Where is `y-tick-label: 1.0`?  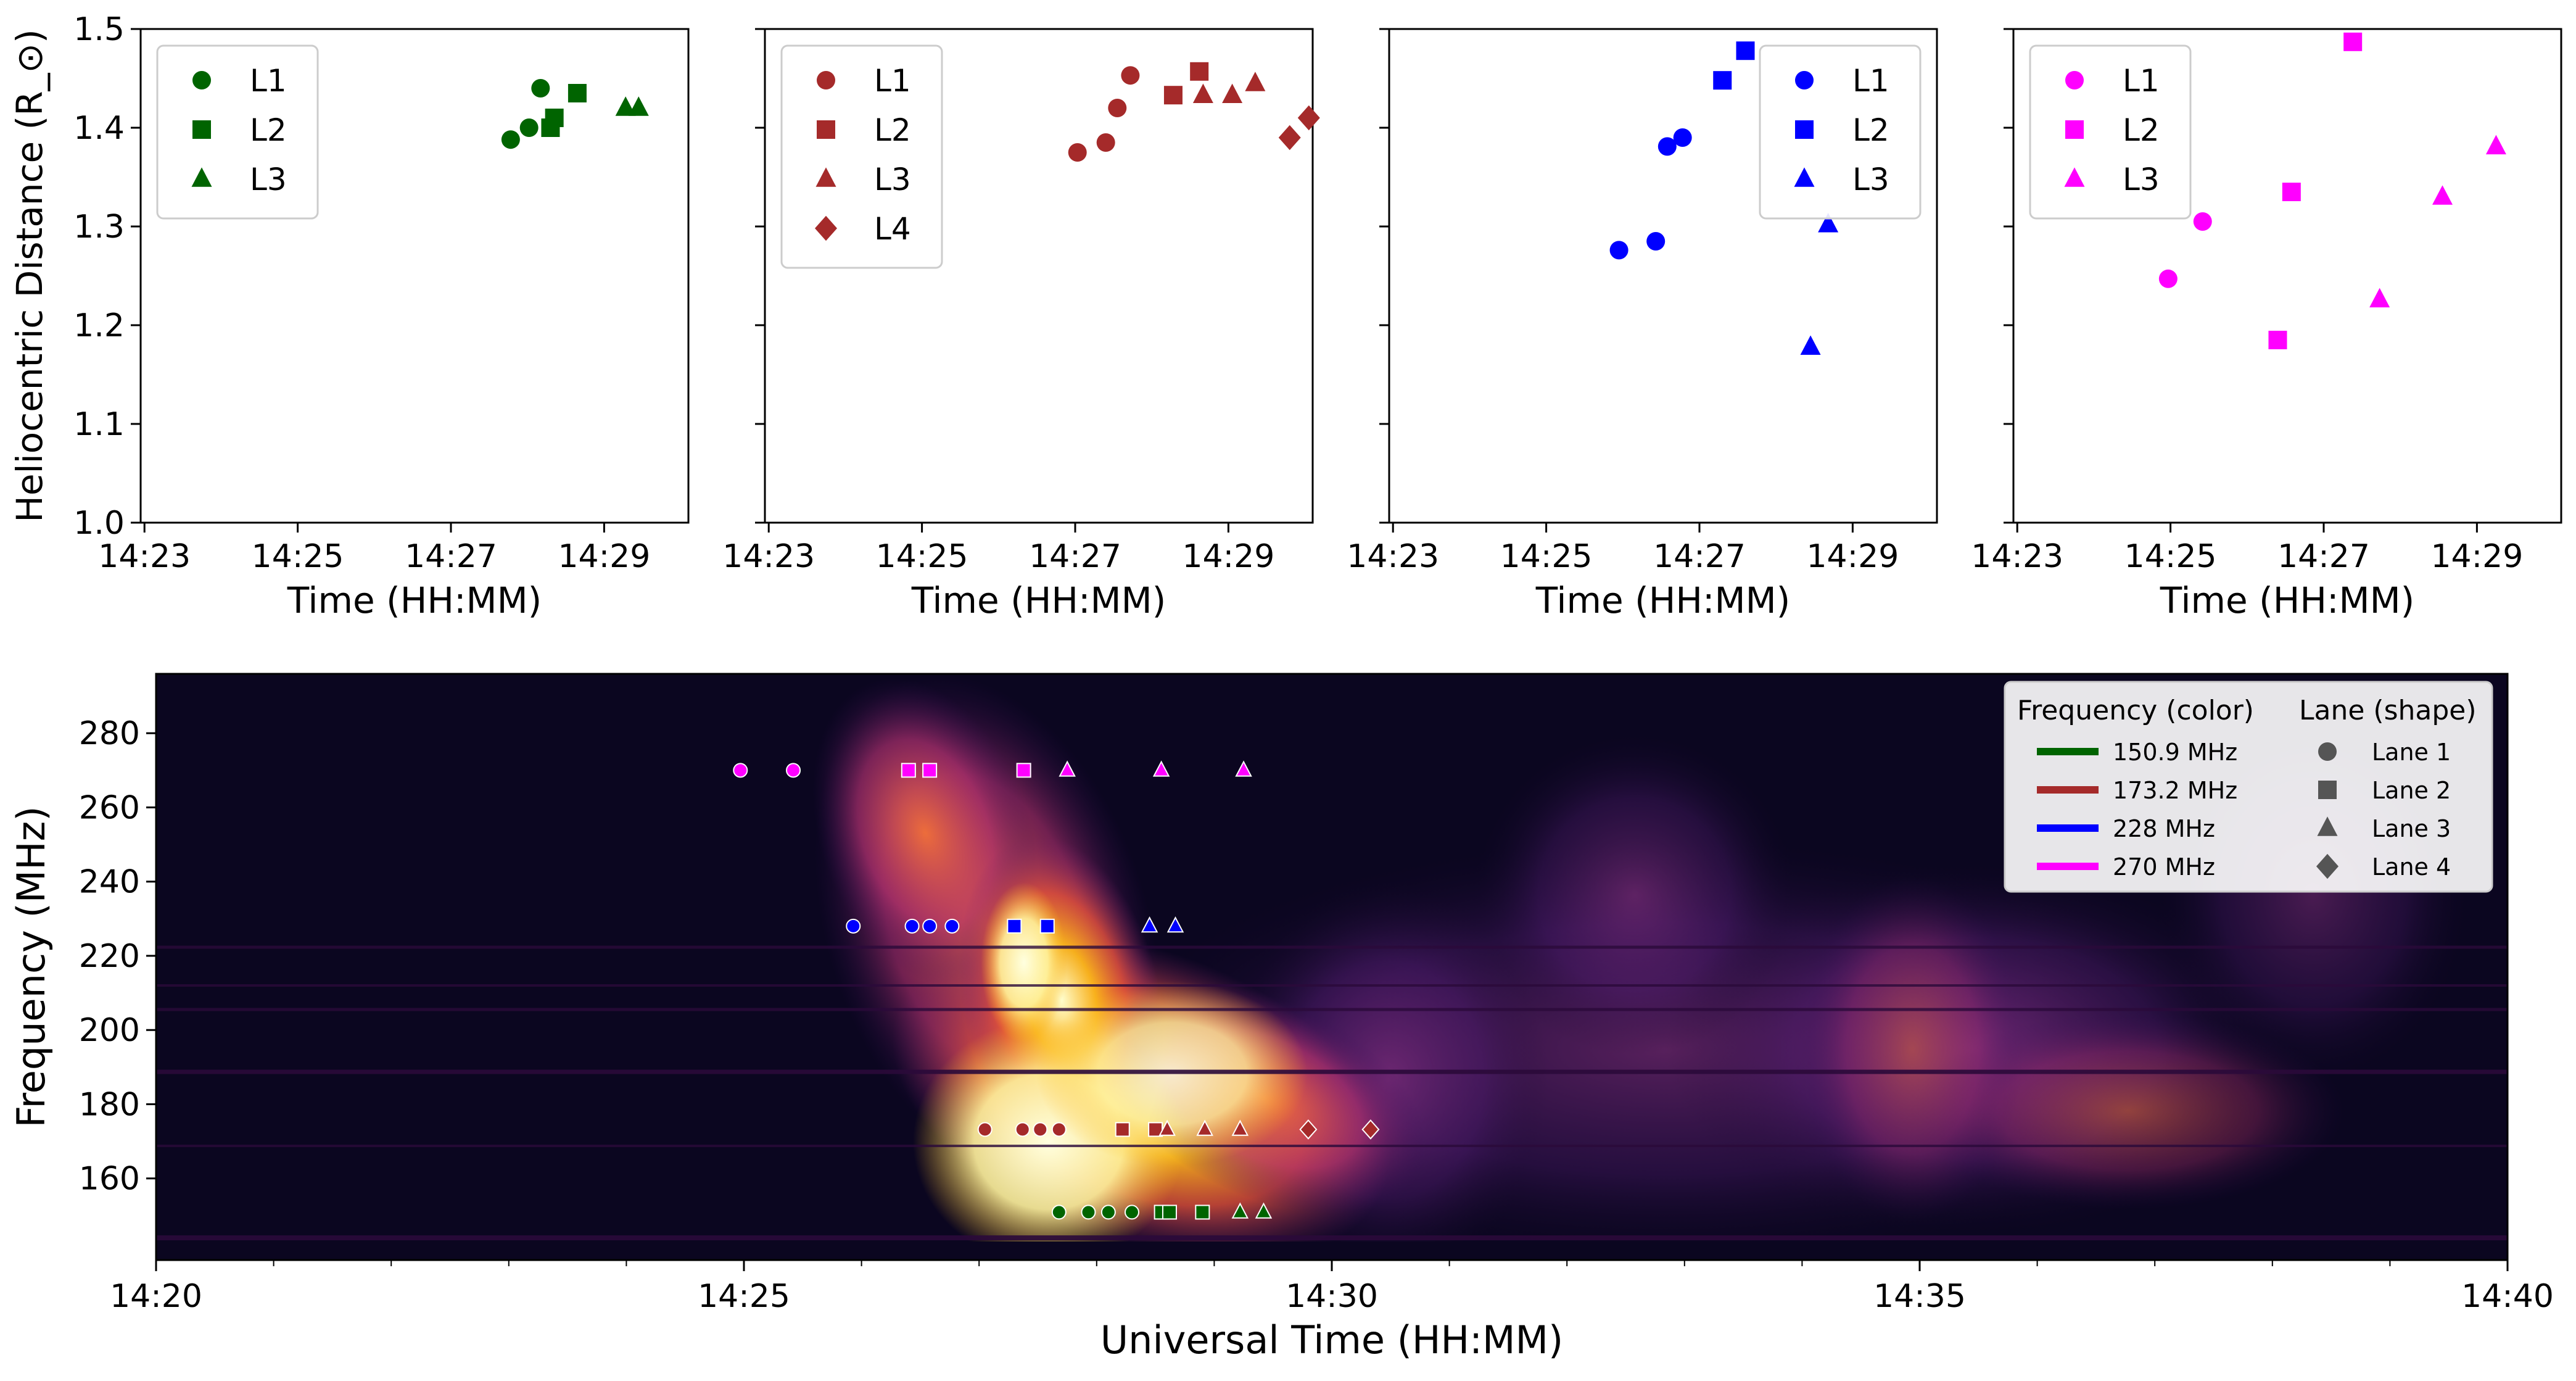
y-tick-label: 1.0 is located at coordinates (99, 523).